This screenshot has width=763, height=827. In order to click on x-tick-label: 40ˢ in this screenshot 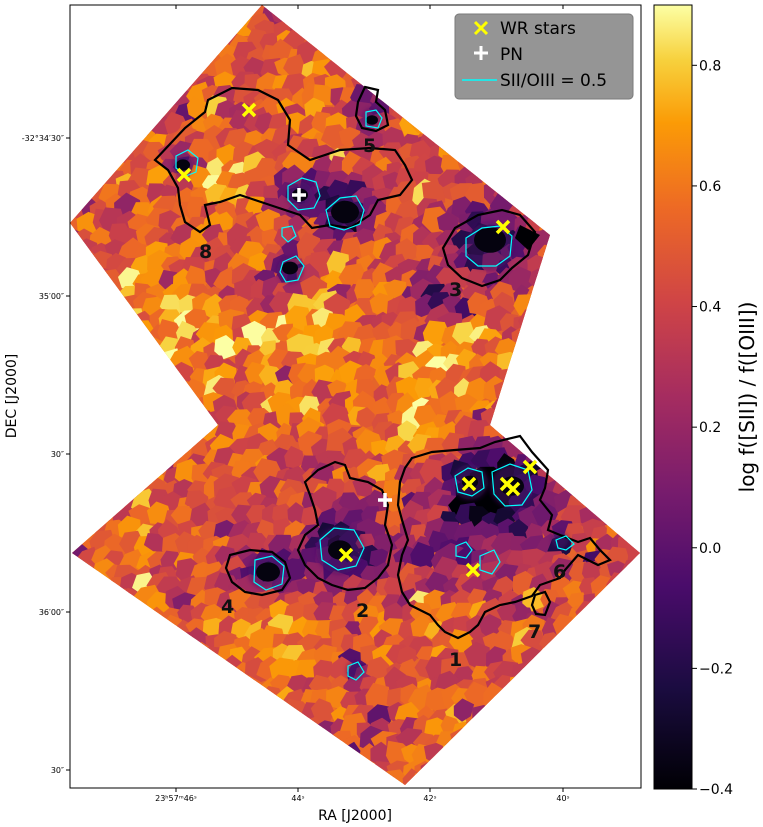, I will do `click(562, 798)`.